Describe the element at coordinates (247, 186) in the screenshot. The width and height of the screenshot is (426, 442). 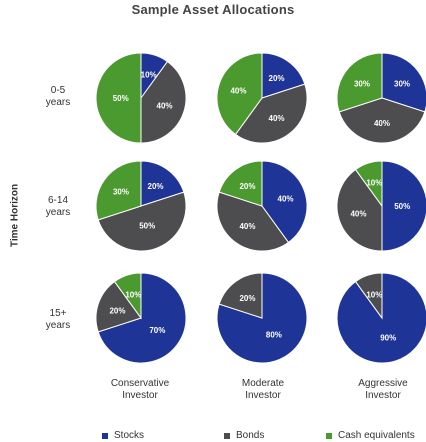
I see `slice-label-cash-equivalents: 20%` at that location.